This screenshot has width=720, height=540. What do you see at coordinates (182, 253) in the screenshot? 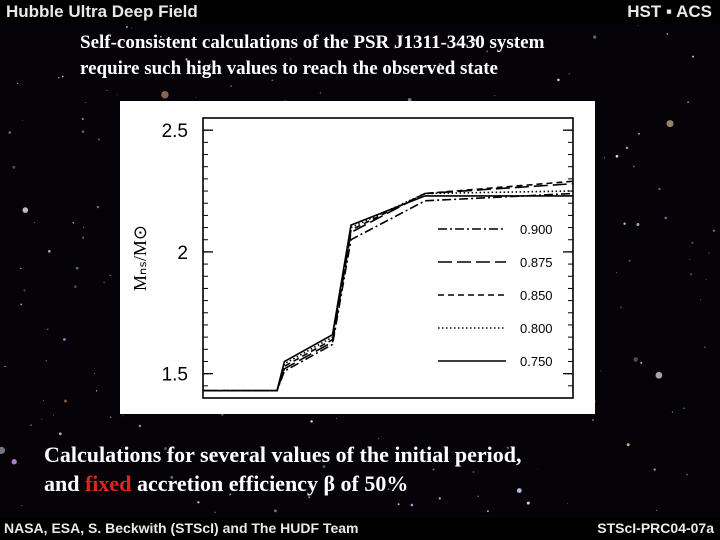
I see `y-tick-label: 2` at bounding box center [182, 253].